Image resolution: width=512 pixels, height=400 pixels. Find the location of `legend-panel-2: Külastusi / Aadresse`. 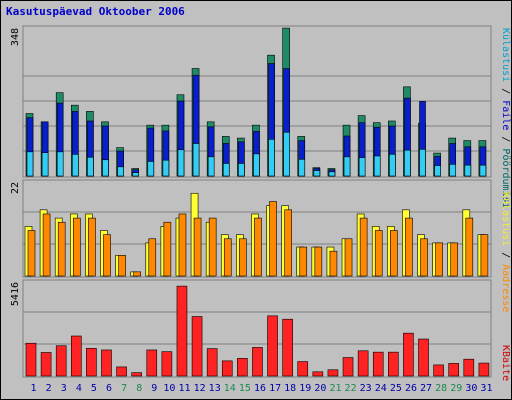

legend-panel-2: Külastusi / Aadresse is located at coordinates (505, 252).